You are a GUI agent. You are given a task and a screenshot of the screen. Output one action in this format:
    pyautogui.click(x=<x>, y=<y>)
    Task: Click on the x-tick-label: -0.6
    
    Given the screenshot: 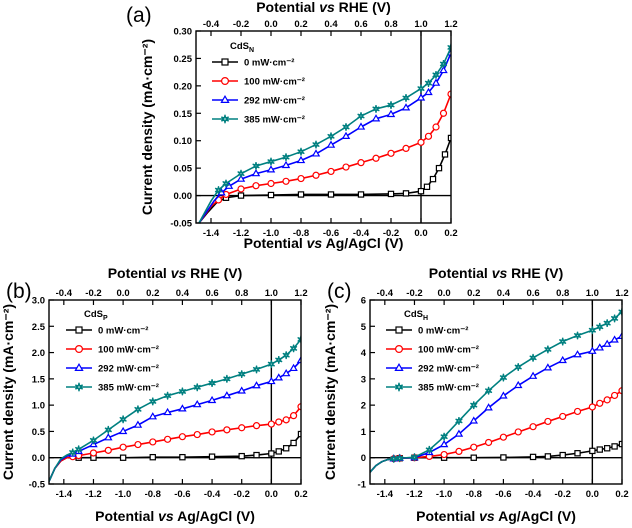 What is the action you would take?
    pyautogui.click(x=503, y=494)
    